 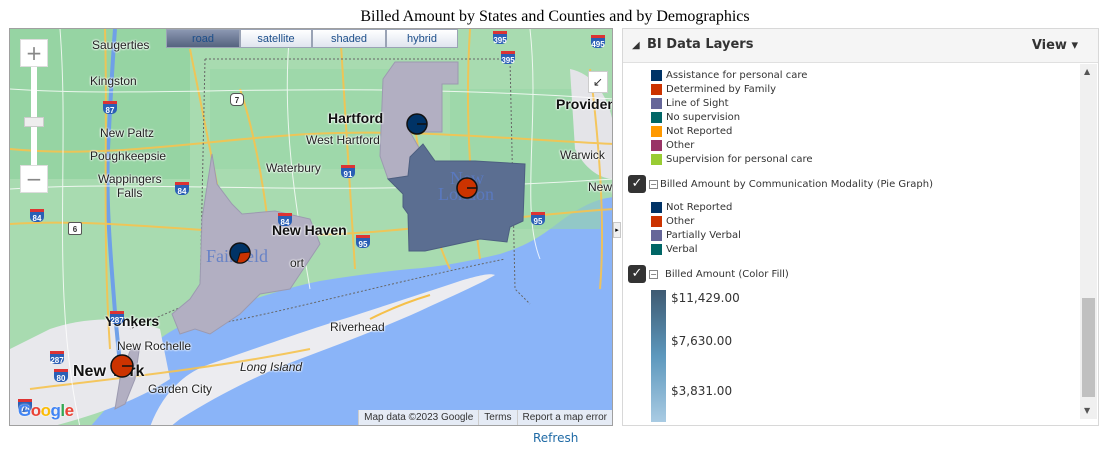 What do you see at coordinates (732, 159) in the screenshot?
I see `legend-item: Supervision for personal care` at bounding box center [732, 159].